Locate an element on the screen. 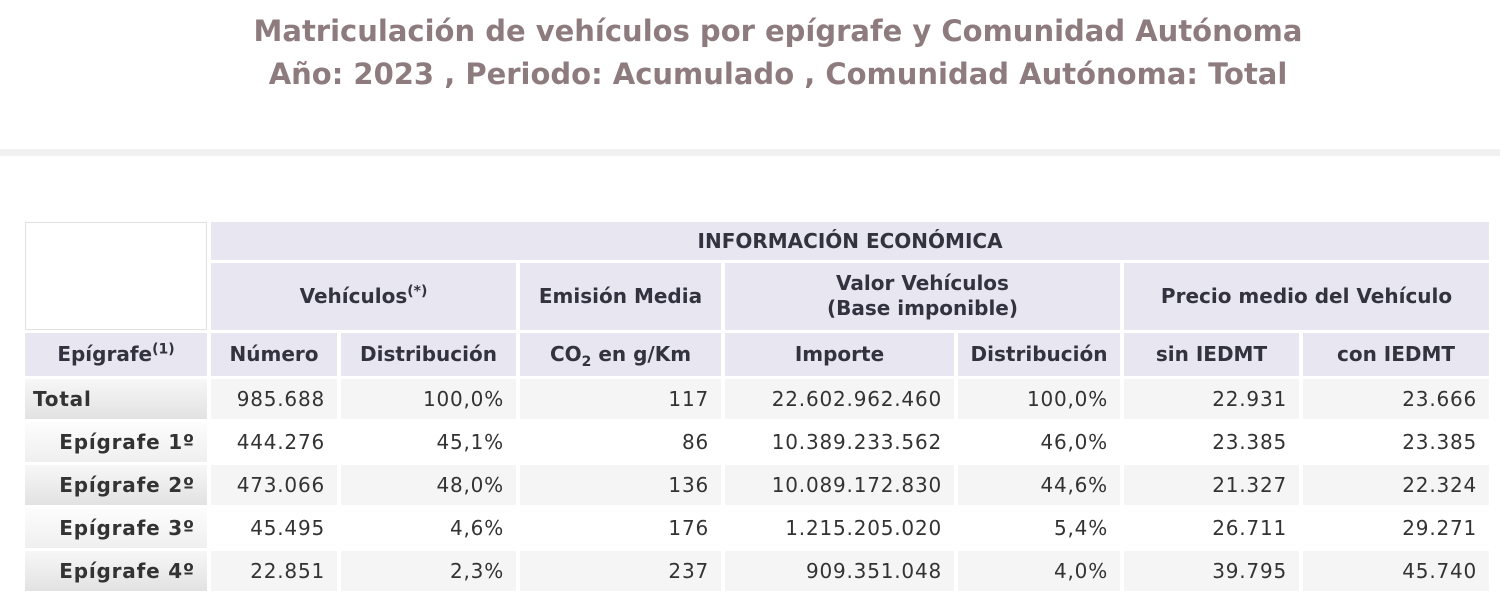 Image resolution: width=1500 pixels, height=607 pixels. cell-sin-iedmt: 21.327 is located at coordinates (1211, 484).